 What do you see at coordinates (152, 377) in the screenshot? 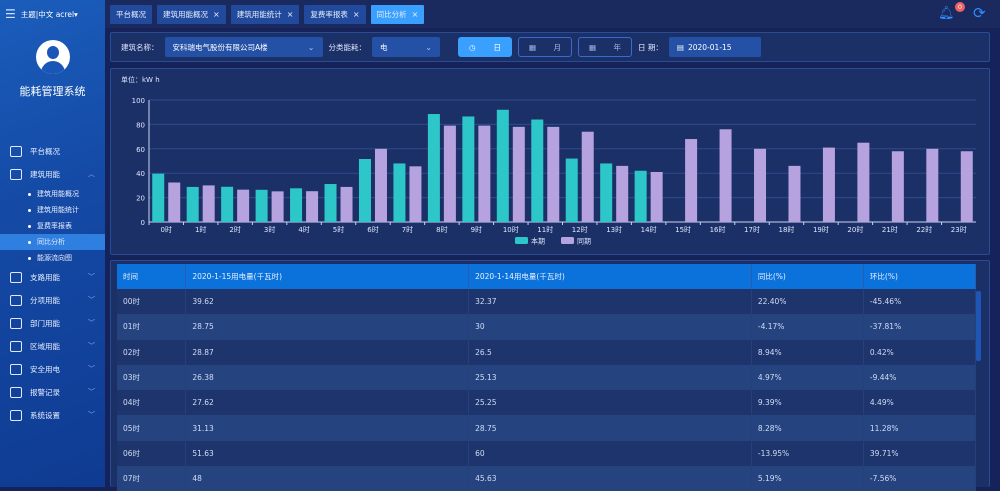
I see `table-cell: 03时` at bounding box center [152, 377].